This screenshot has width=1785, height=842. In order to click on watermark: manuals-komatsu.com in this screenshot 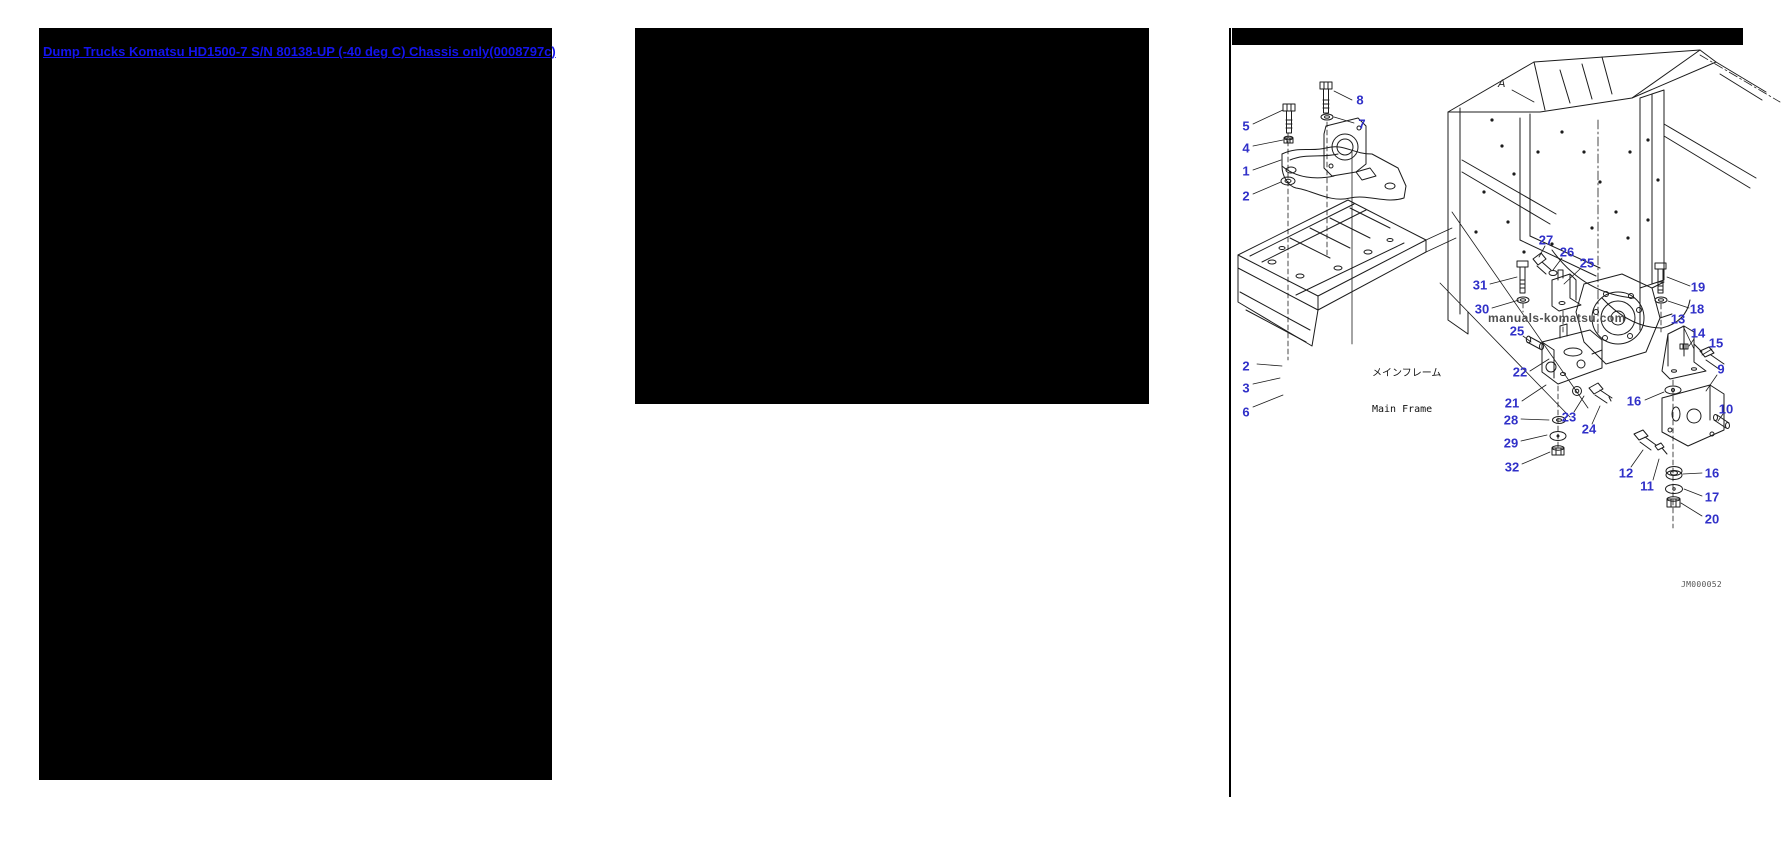, I will do `click(1557, 318)`.